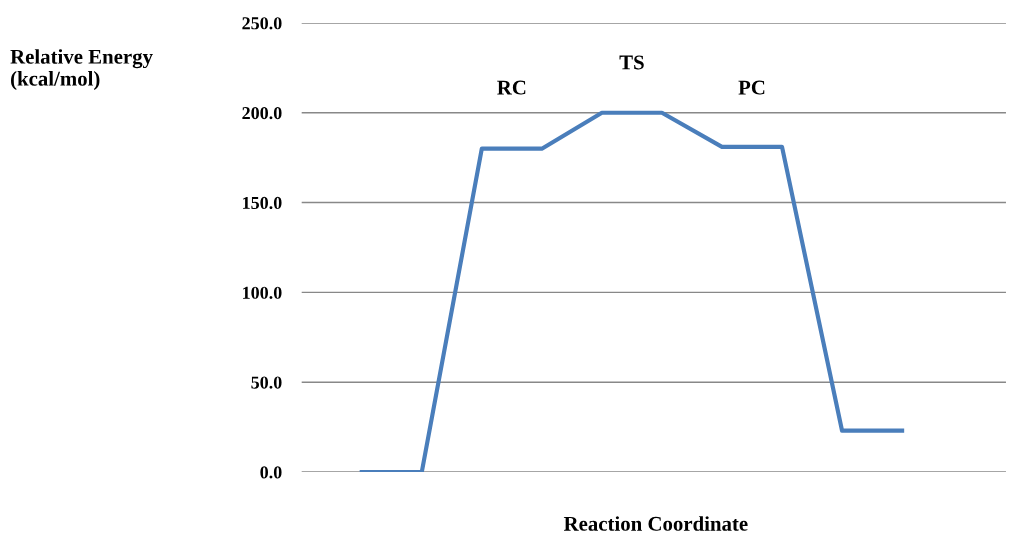 This screenshot has height=546, width=1009. I want to click on y-tick-label: 250.0, so click(262, 23).